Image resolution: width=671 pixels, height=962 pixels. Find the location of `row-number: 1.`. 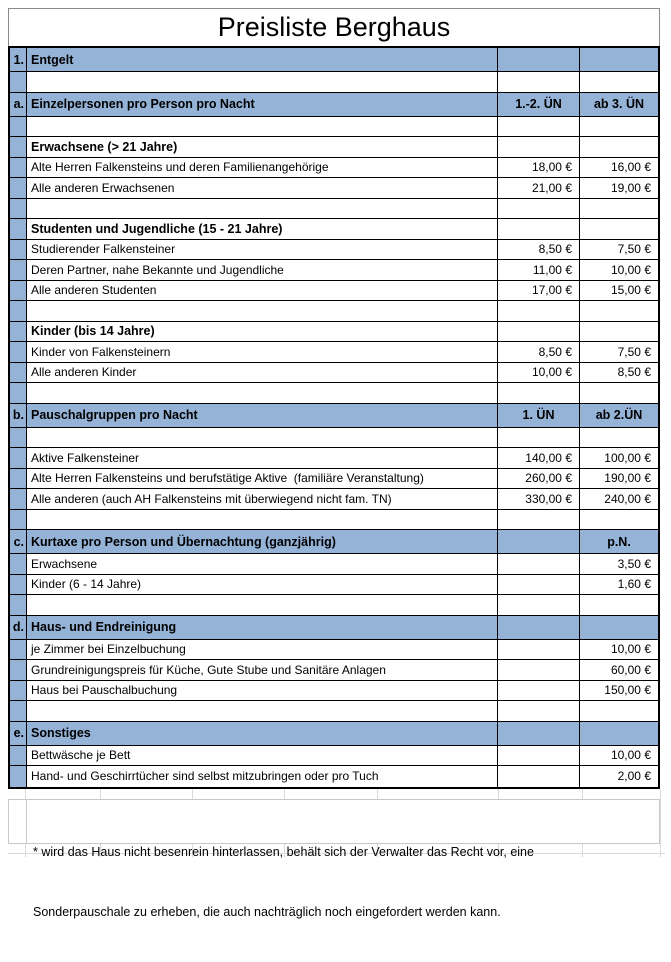

row-number: 1. is located at coordinates (18, 60).